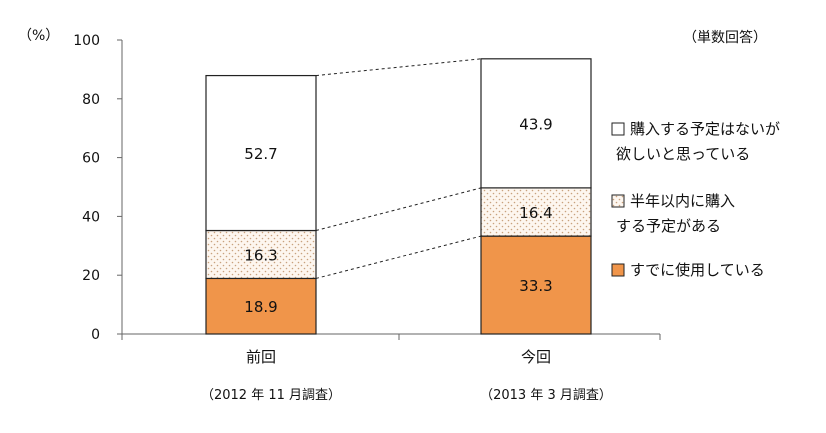  Describe the element at coordinates (725, 37) in the screenshot. I see `response-type-note: （単数回答）` at that location.